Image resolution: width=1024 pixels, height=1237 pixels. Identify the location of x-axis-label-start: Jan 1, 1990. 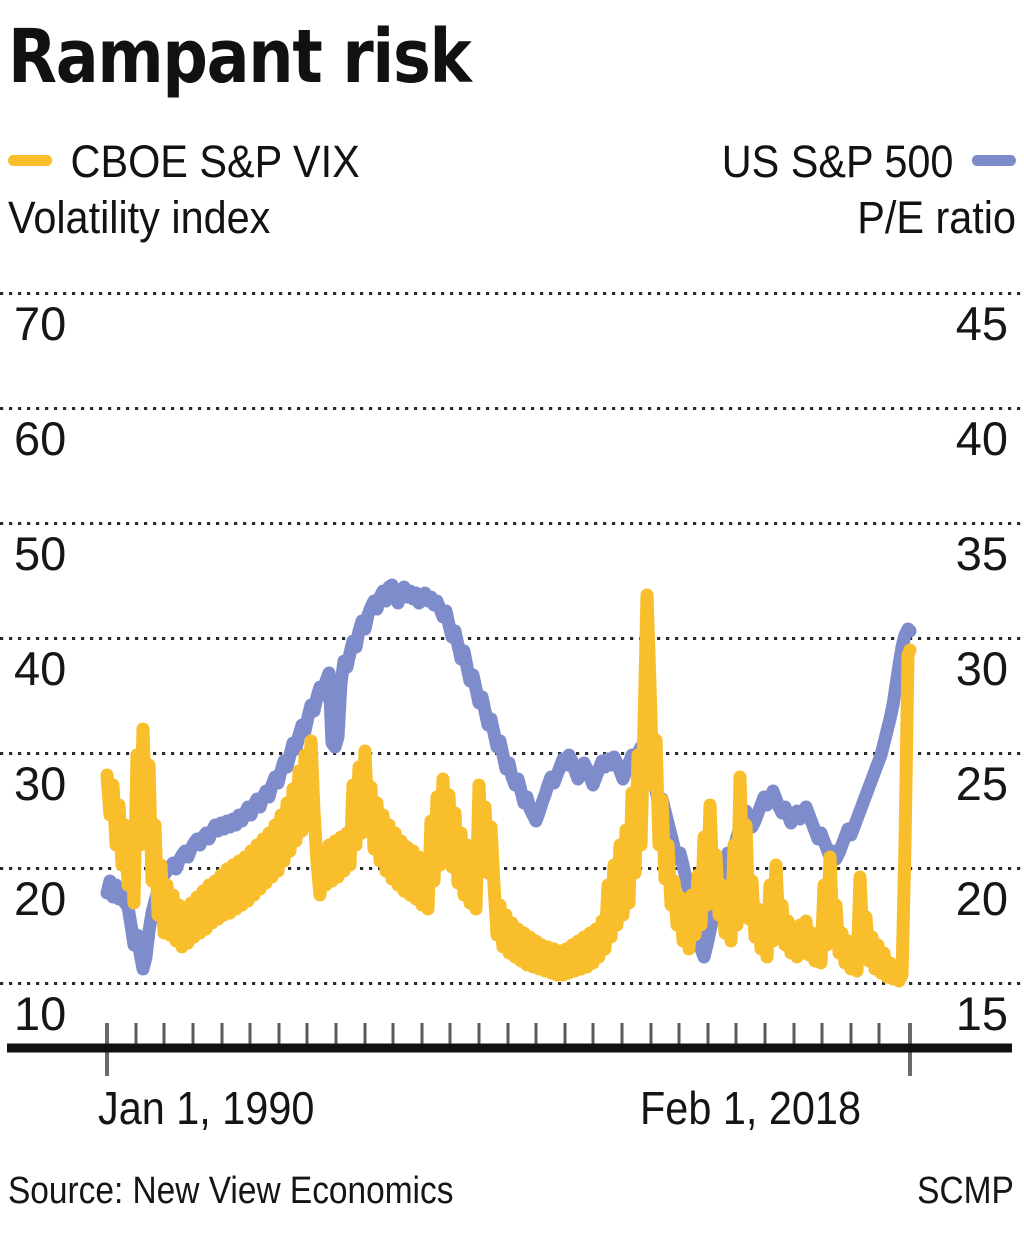
(206, 1108).